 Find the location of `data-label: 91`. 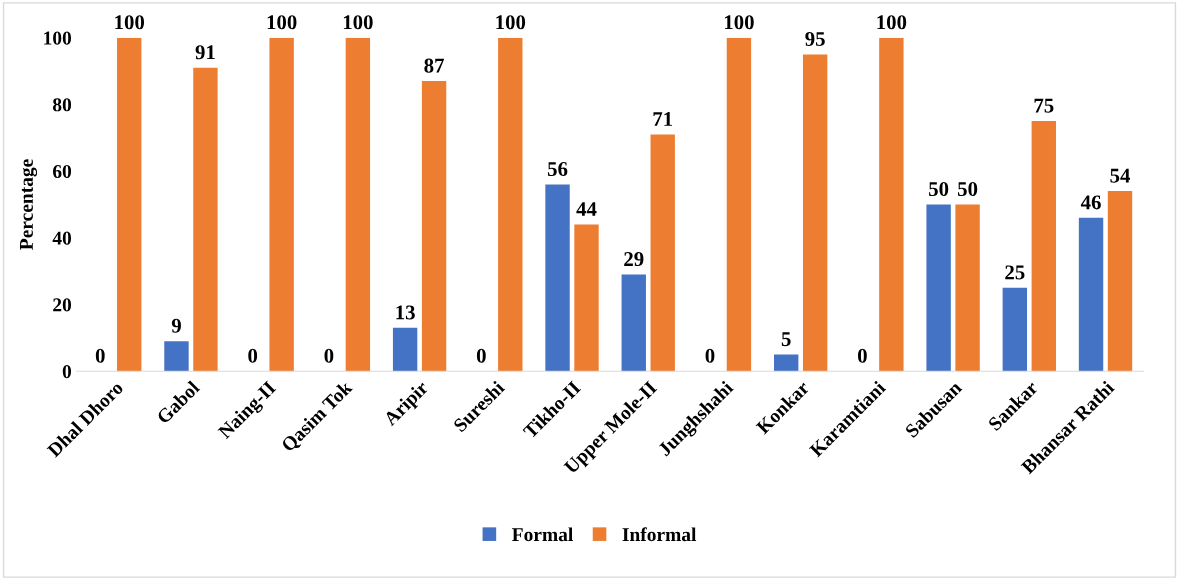

data-label: 91 is located at coordinates (205, 52).